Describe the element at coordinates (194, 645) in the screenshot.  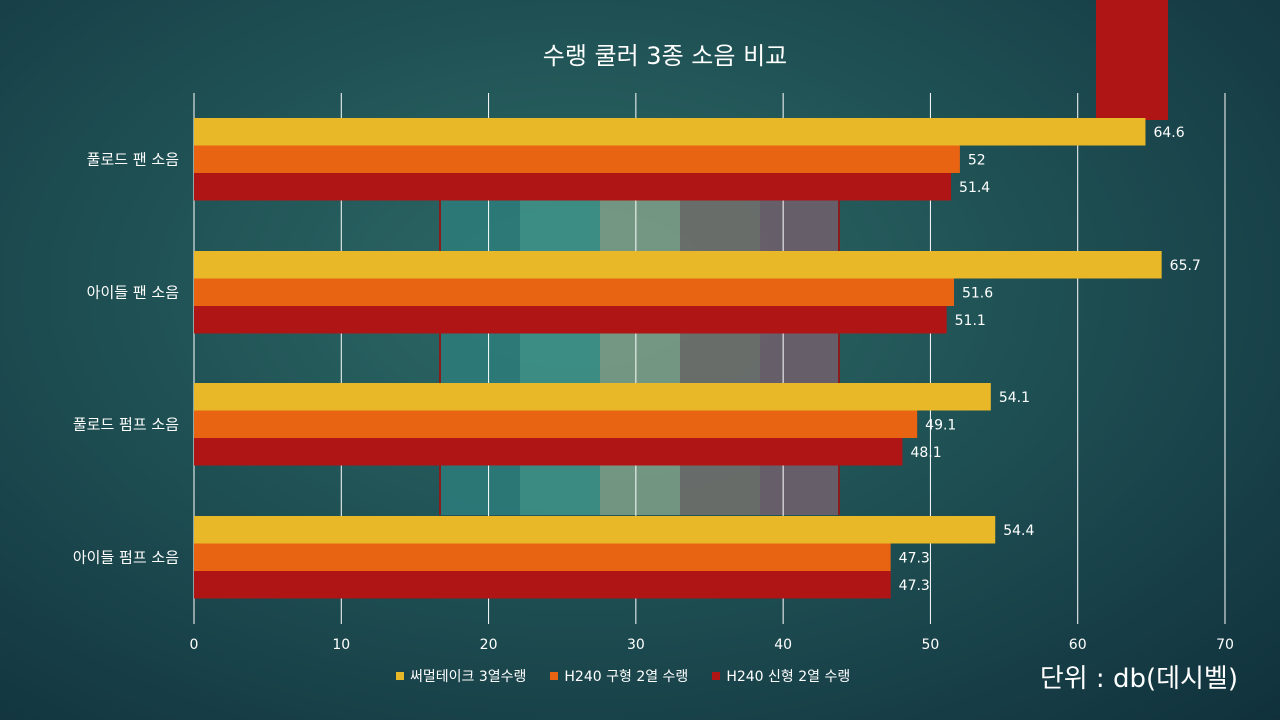
I see `x-tick-label: 0` at that location.